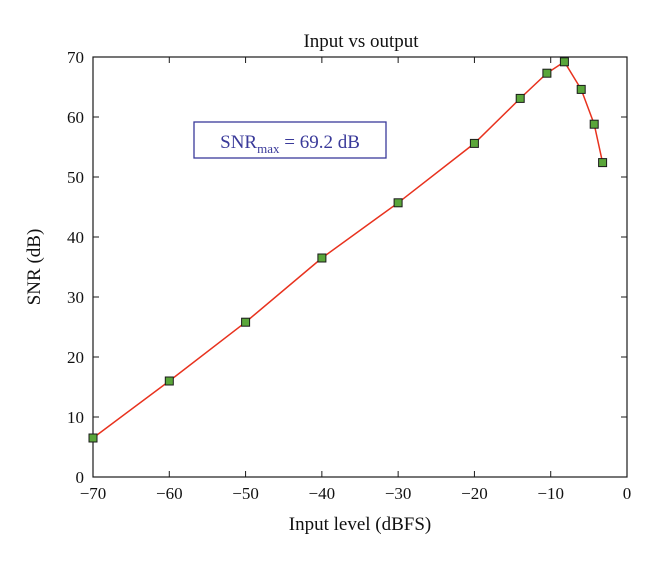 The height and width of the screenshot is (569, 660). What do you see at coordinates (322, 493) in the screenshot?
I see `x-tick-label: −40` at bounding box center [322, 493].